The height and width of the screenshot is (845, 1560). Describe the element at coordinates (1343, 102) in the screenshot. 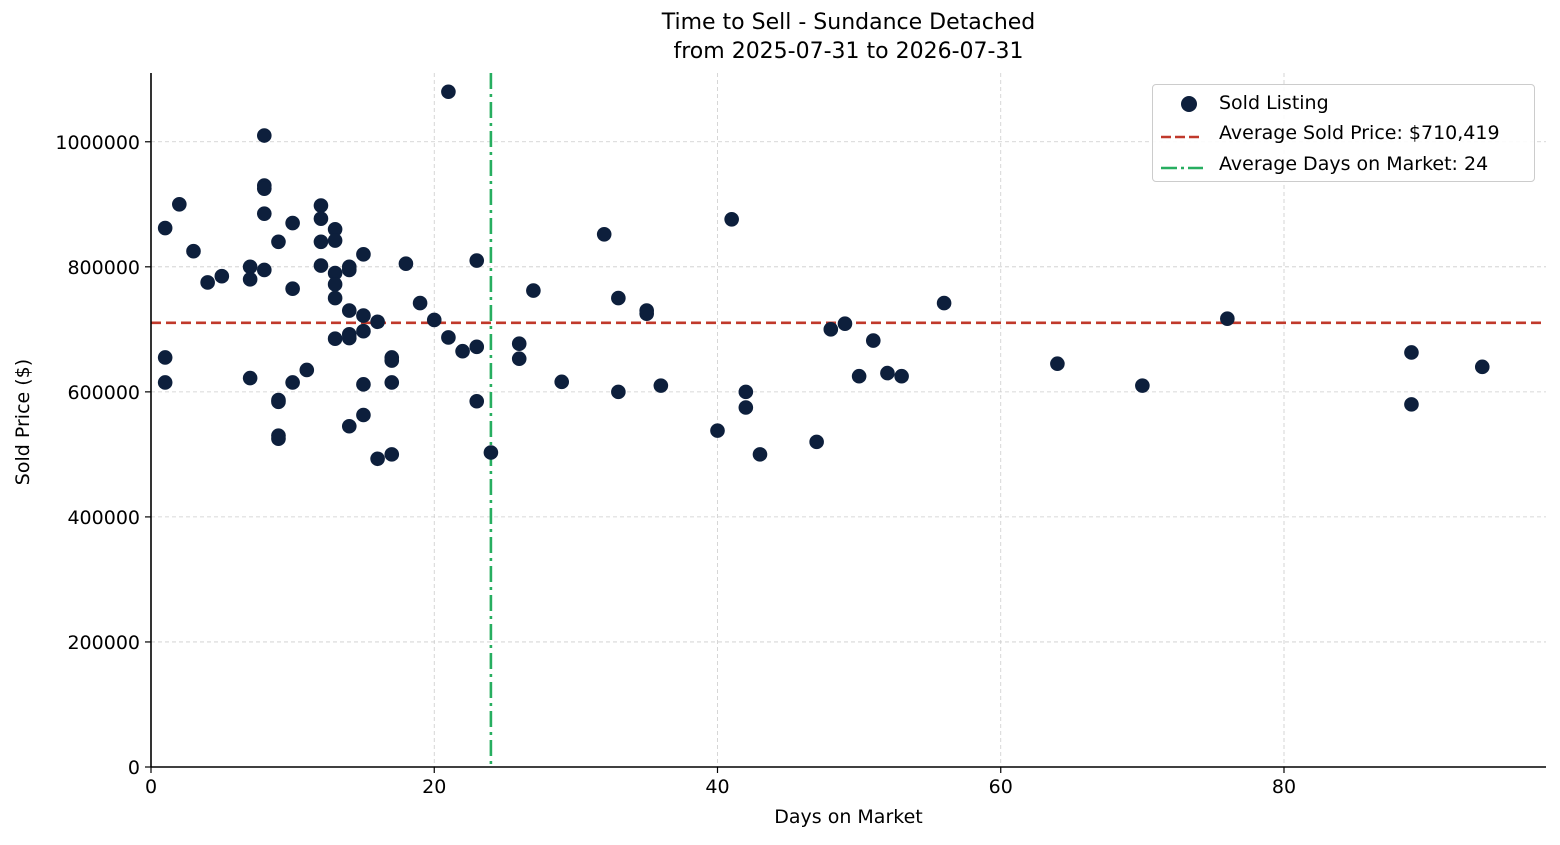

I see `legend-item-sold-listing: Sold Listing` at that location.